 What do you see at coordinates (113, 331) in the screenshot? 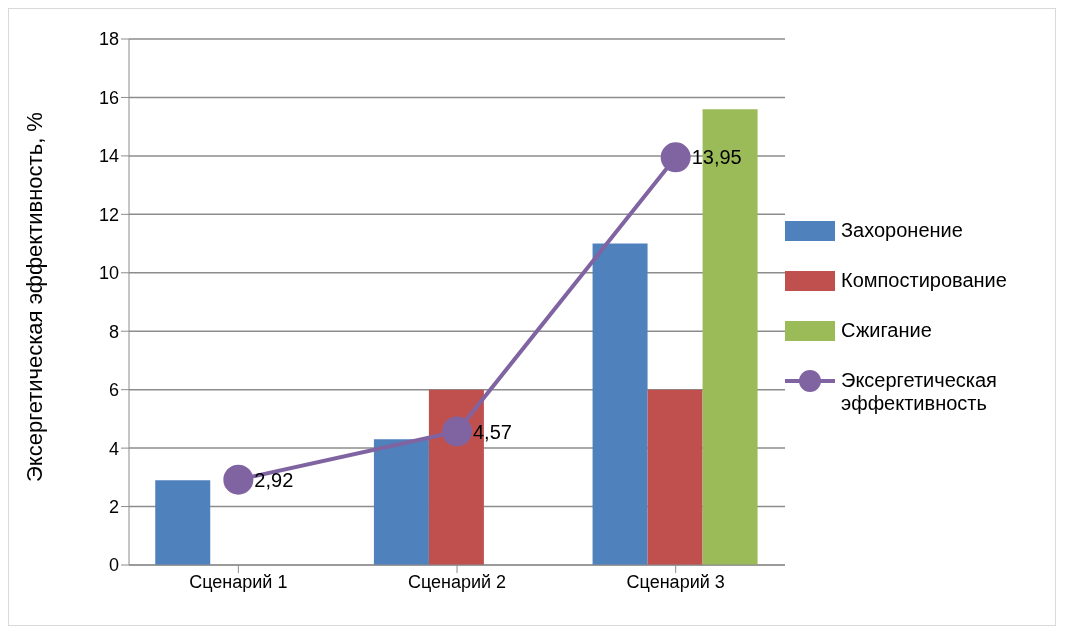
I see `y-tick-label: 8` at bounding box center [113, 331].